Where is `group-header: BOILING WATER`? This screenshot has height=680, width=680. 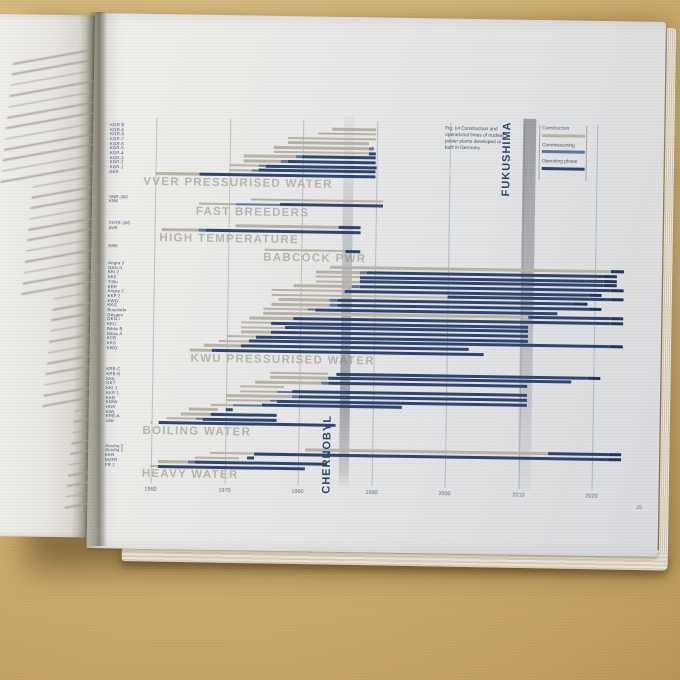
group-header: BOILING WATER is located at coordinates (197, 431).